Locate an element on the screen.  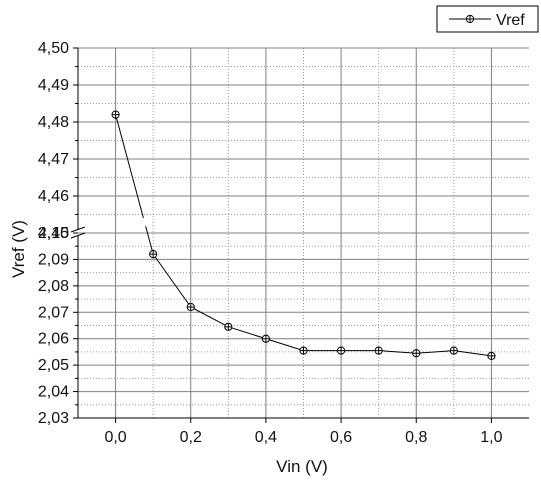
x-tick-label: 0,8 is located at coordinates (416, 437).